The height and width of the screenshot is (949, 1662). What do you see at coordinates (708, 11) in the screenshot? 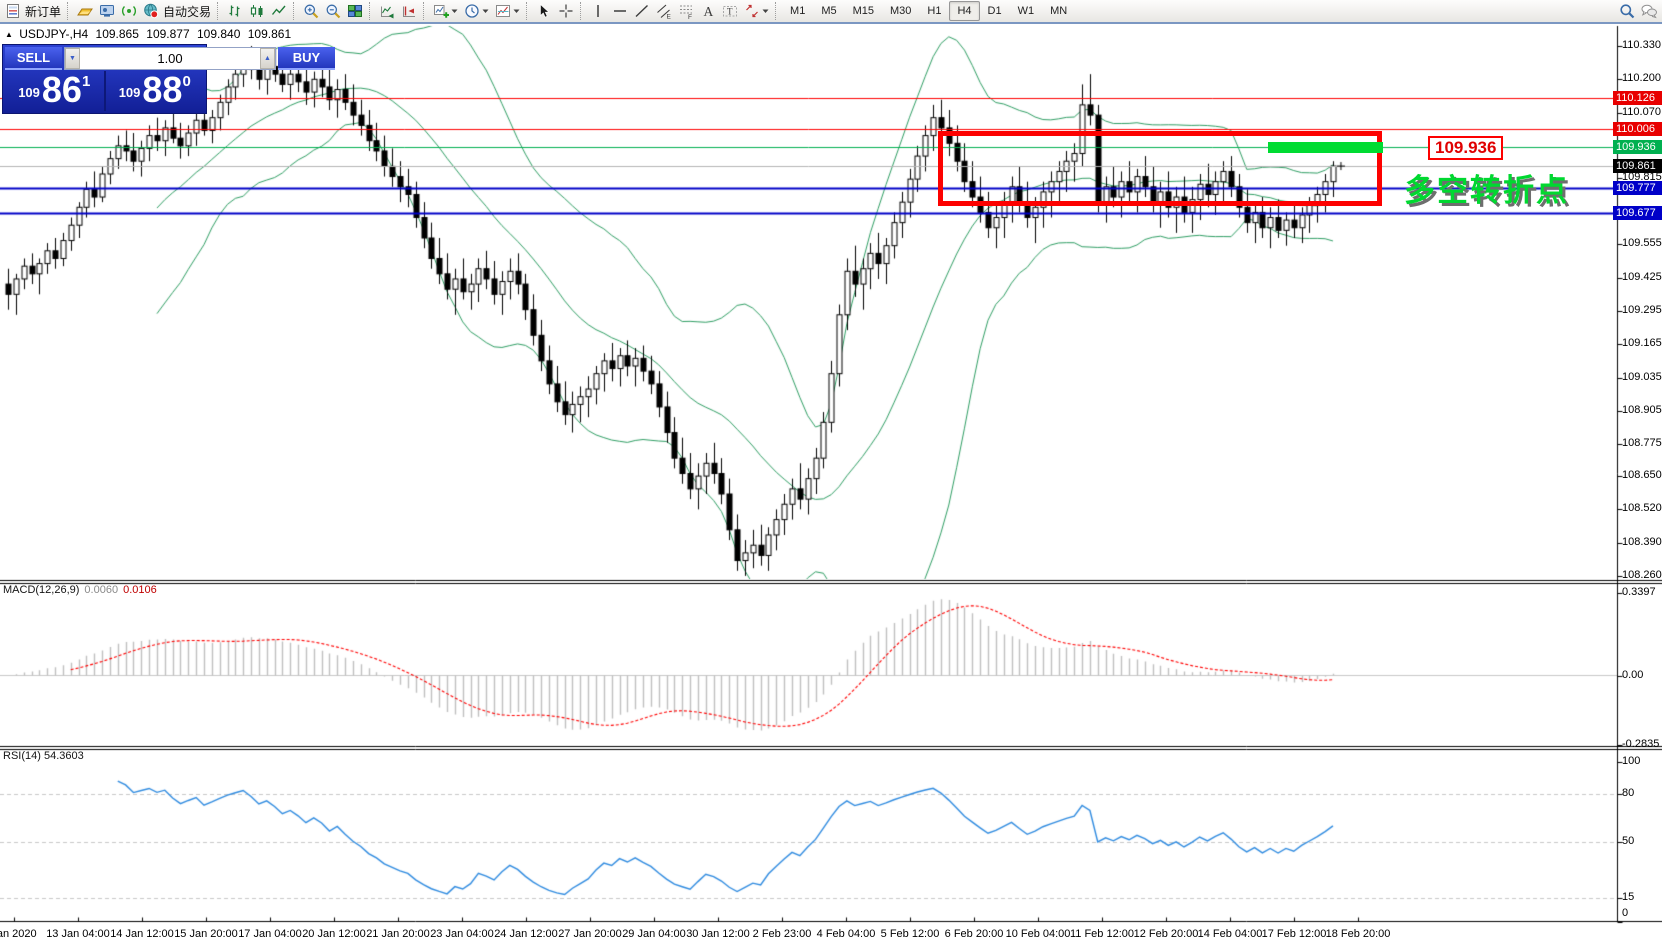
I see `text-button: A` at bounding box center [708, 11].